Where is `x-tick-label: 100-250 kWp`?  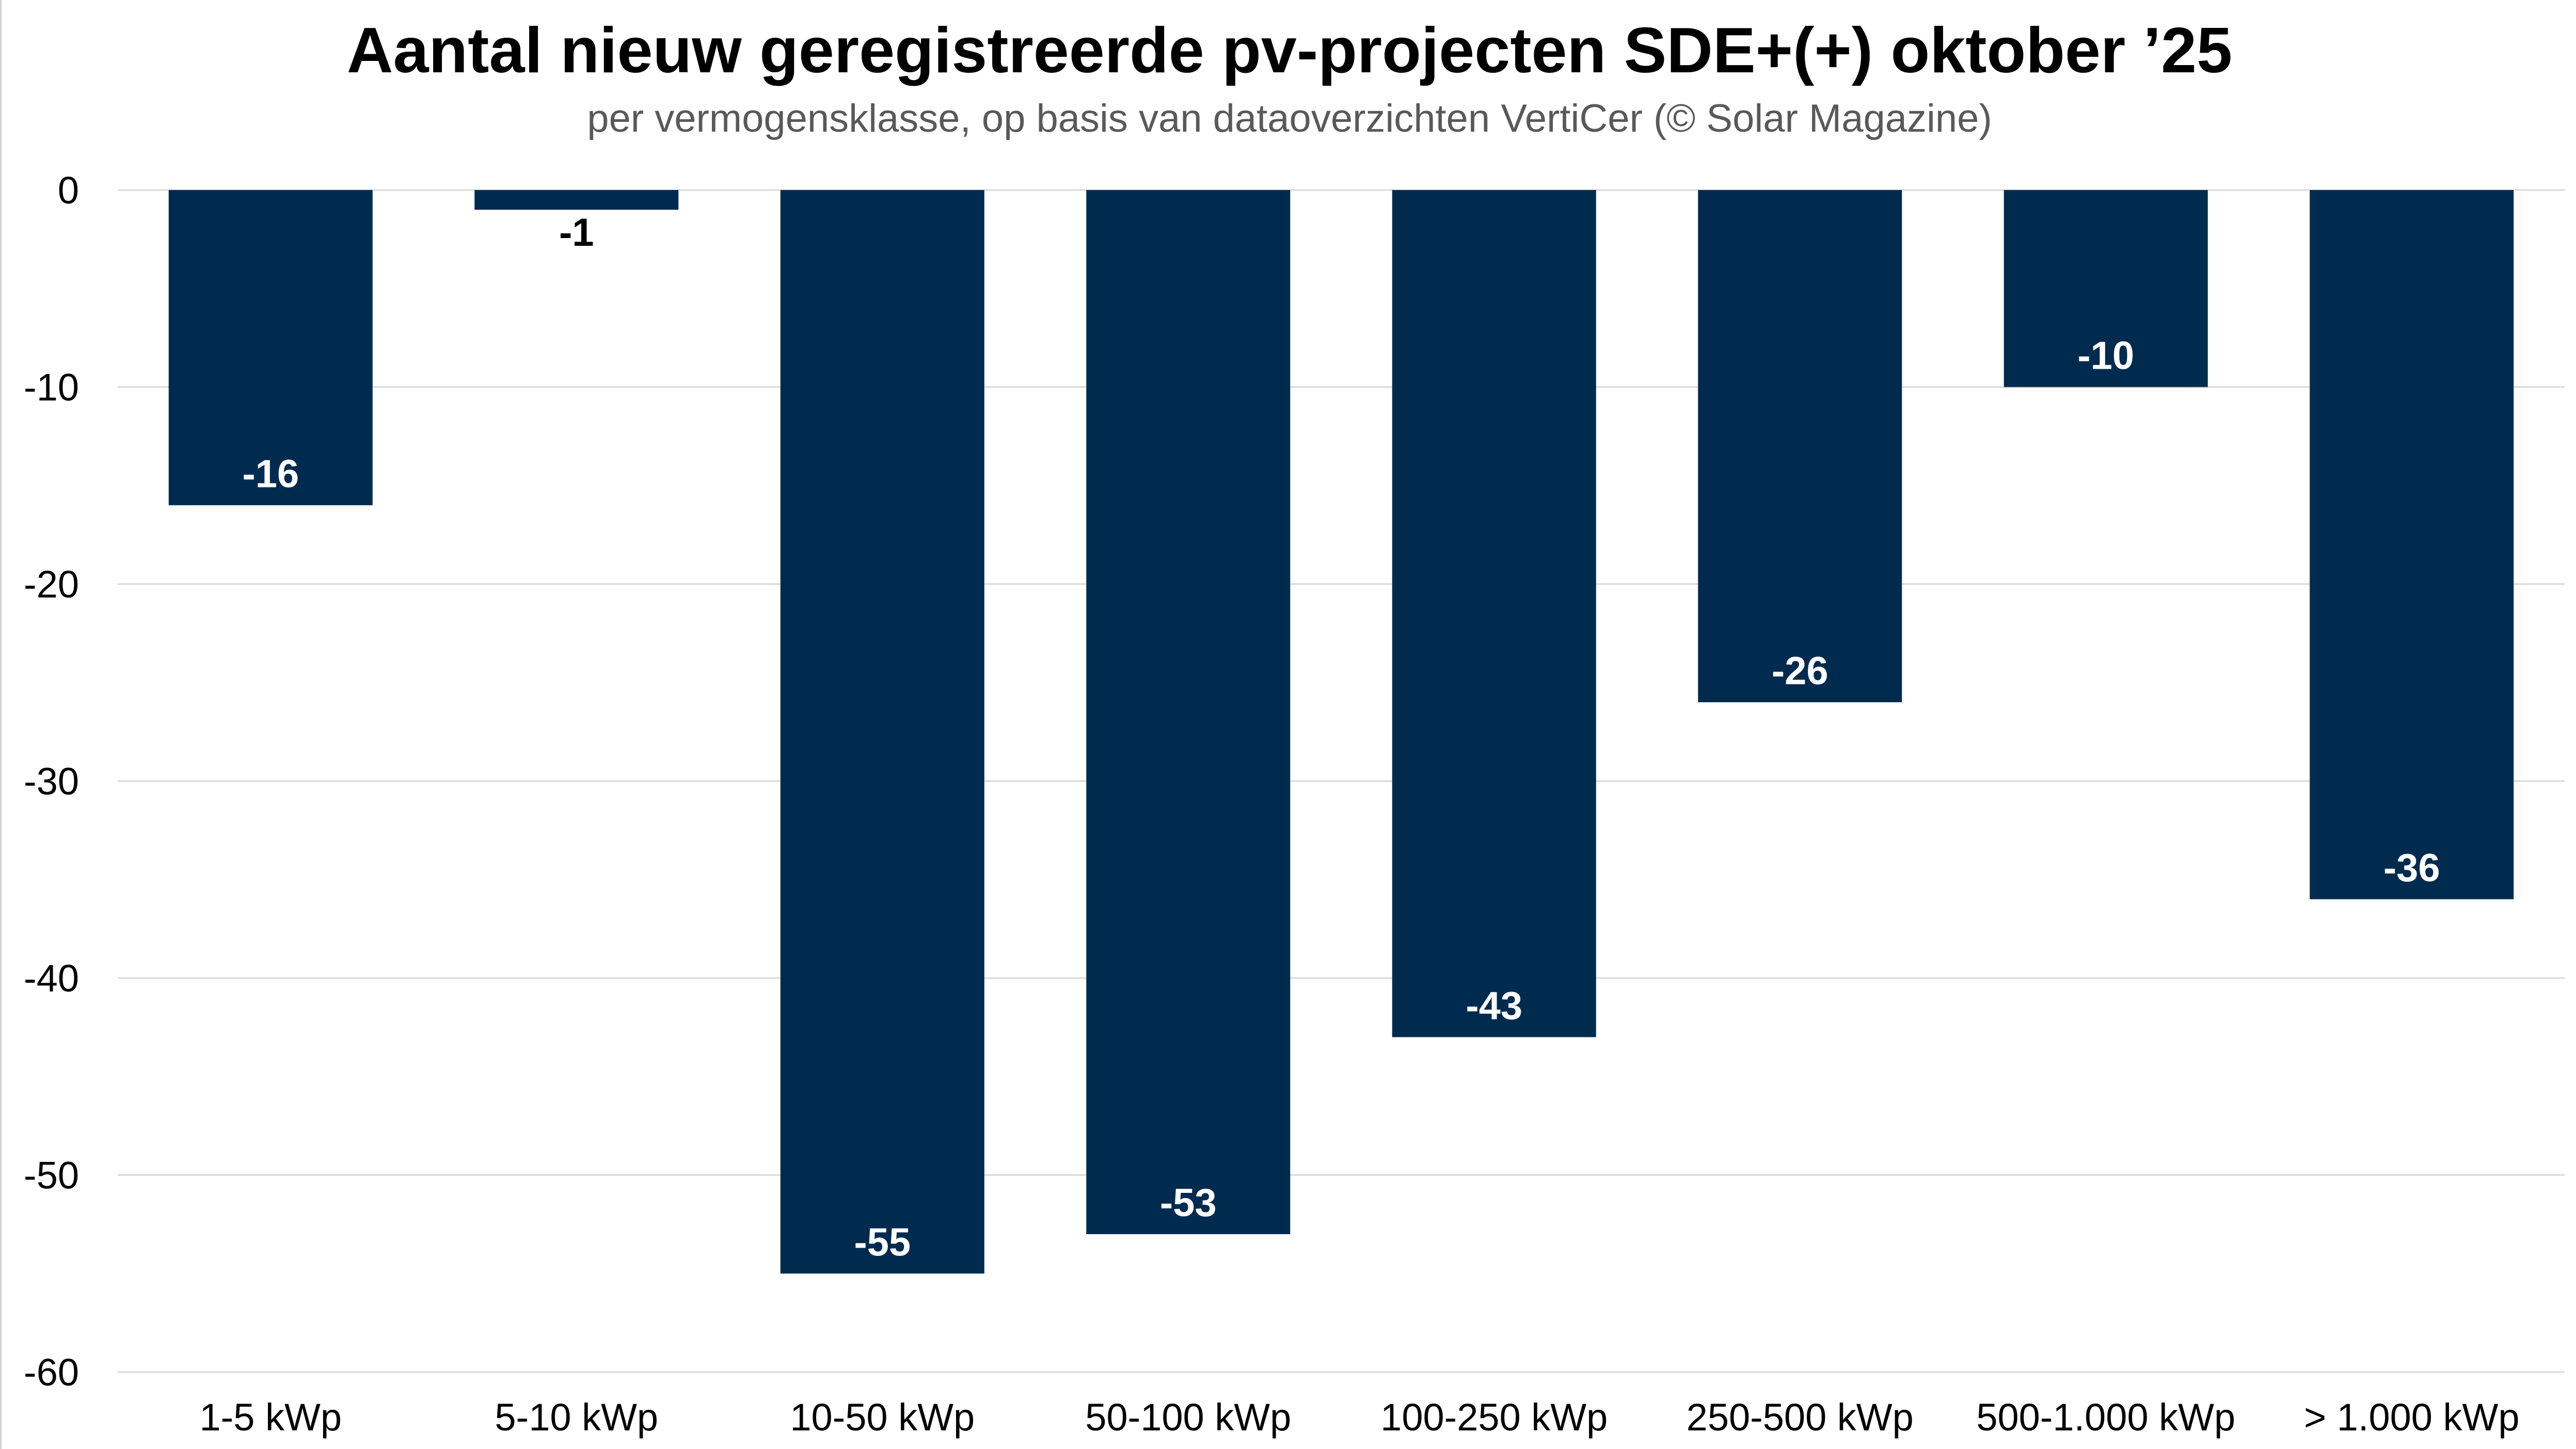 x-tick-label: 100-250 kWp is located at coordinates (1494, 1417).